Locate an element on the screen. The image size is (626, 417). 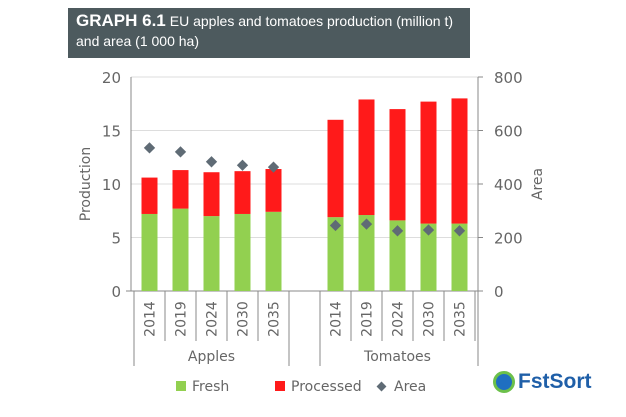
y2-tick-label: 200 is located at coordinates (508, 239).